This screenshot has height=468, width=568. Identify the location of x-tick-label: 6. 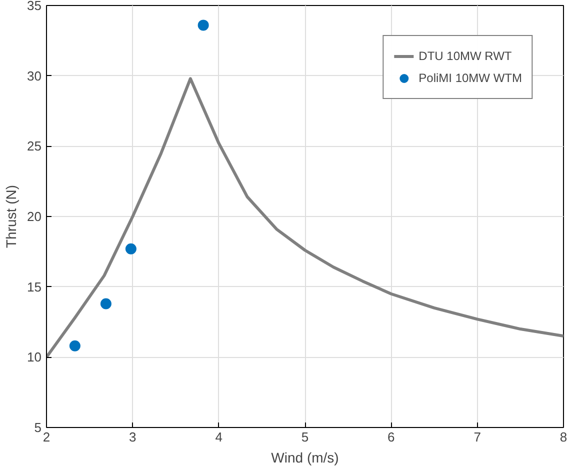
(391, 437).